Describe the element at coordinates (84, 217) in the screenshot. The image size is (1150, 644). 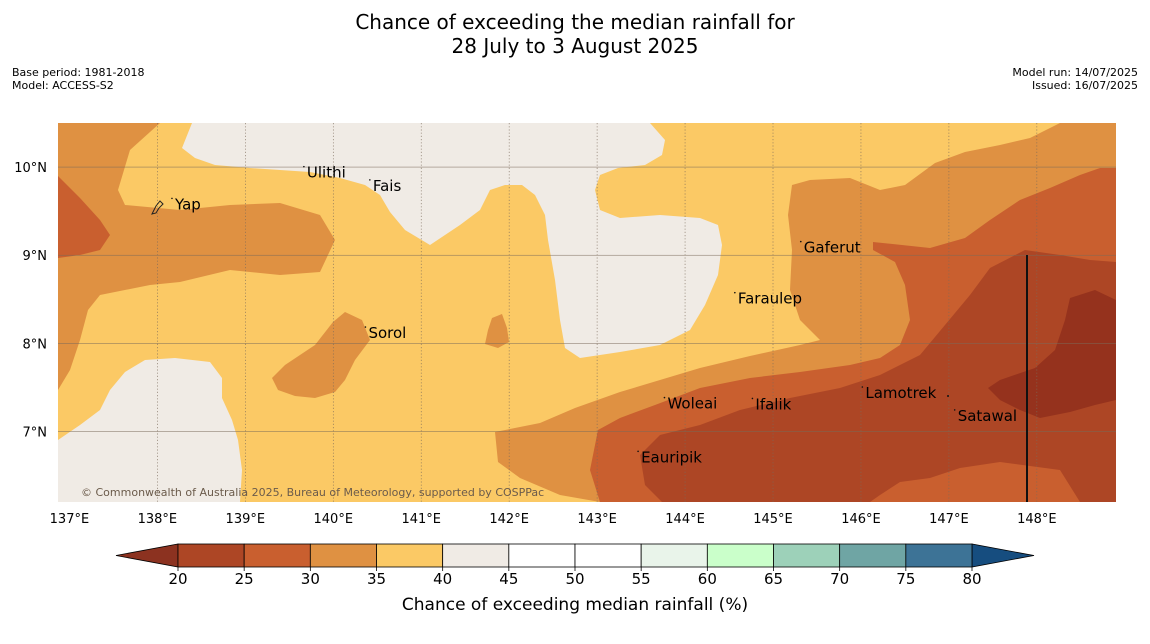
I see `region-25-30-west` at that location.